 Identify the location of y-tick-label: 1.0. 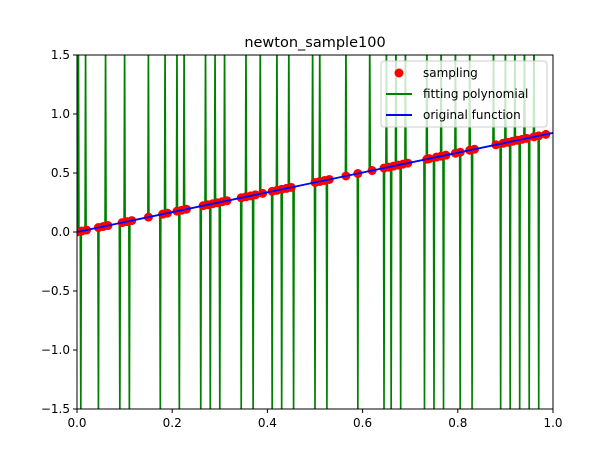
(60, 114).